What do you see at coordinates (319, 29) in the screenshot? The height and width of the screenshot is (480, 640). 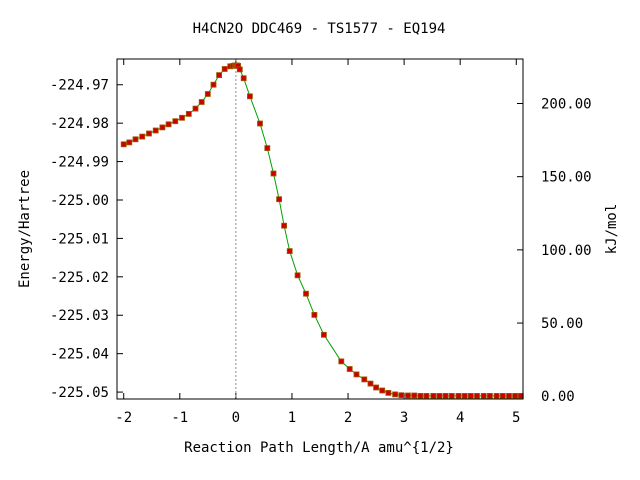 I see `chart-title: H4CN2O DDC469 - TS1577 - EQ194` at bounding box center [319, 29].